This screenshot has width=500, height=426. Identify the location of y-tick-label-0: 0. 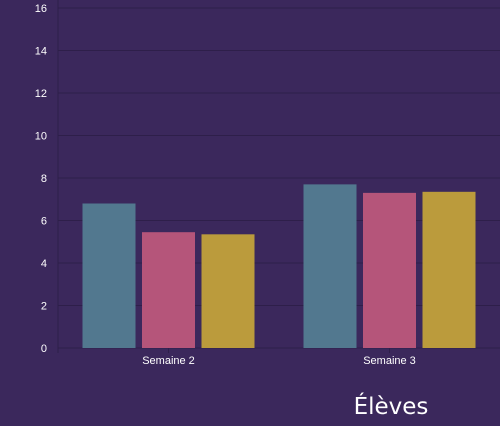
(44, 349).